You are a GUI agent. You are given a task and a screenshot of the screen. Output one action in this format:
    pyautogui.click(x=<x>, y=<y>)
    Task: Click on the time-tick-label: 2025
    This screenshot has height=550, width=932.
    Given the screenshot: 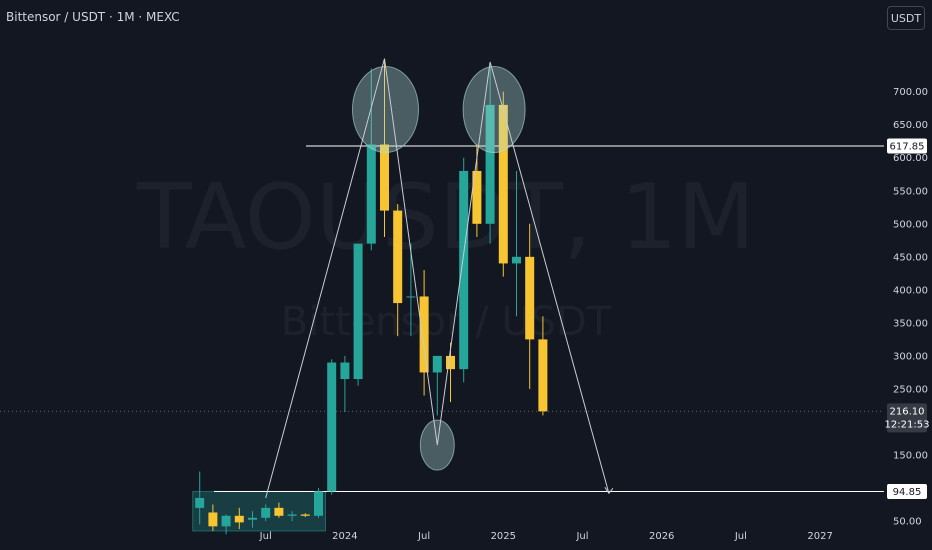 What is the action you would take?
    pyautogui.click(x=503, y=536)
    